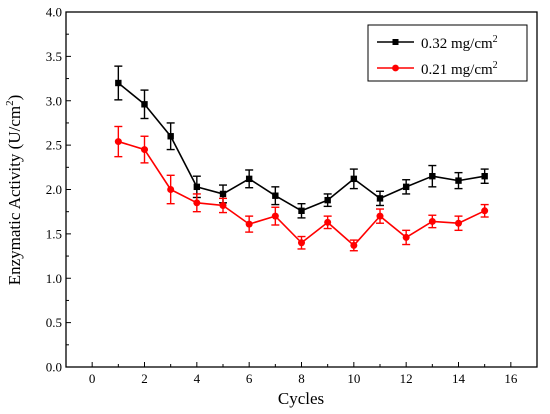 The height and width of the screenshot is (414, 550). Describe the element at coordinates (54, 56) in the screenshot. I see `y-tick-label: 3.5` at that location.